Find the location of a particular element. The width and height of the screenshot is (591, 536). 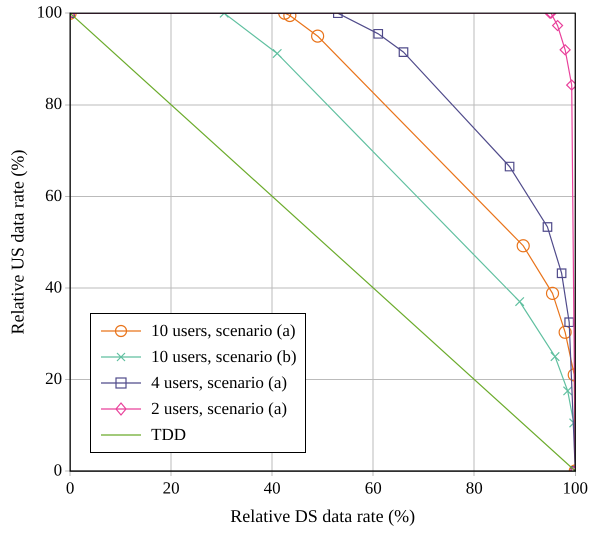

x-tick-label: 40 is located at coordinates (272, 488).